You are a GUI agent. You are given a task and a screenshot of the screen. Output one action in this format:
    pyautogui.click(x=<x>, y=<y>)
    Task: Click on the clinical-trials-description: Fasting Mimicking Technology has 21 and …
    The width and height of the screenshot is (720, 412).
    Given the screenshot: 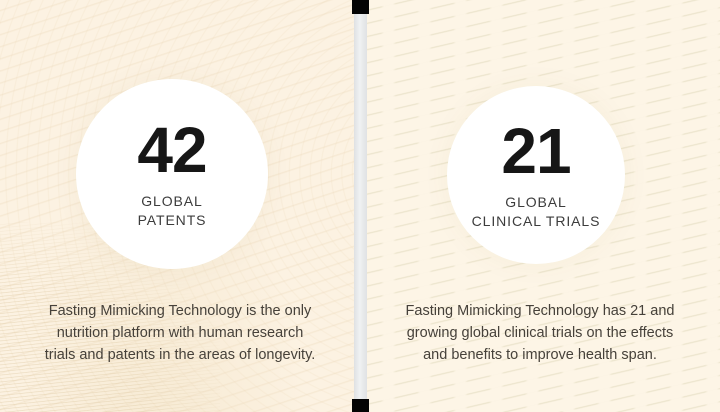 What is the action you would take?
    pyautogui.click(x=540, y=333)
    